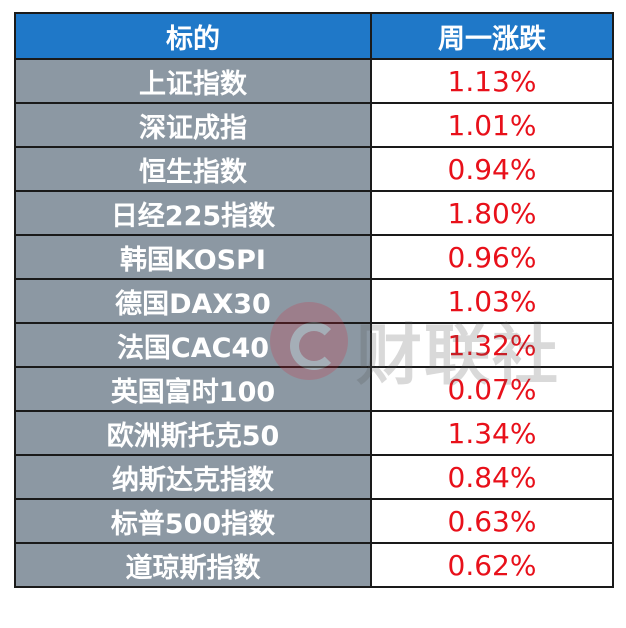 This screenshot has height=628, width=626. I want to click on index-name-cell: 上证指数, so click(193, 81).